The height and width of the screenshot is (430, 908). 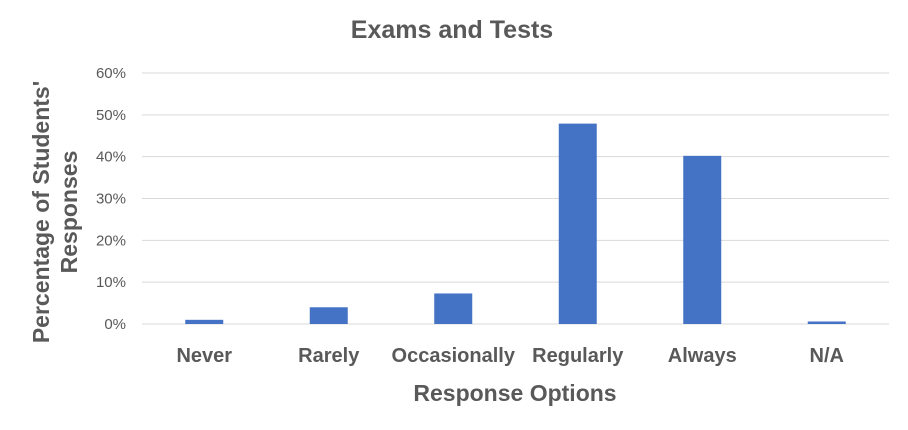 I want to click on chart-title: Exams and Tests, so click(x=452, y=30).